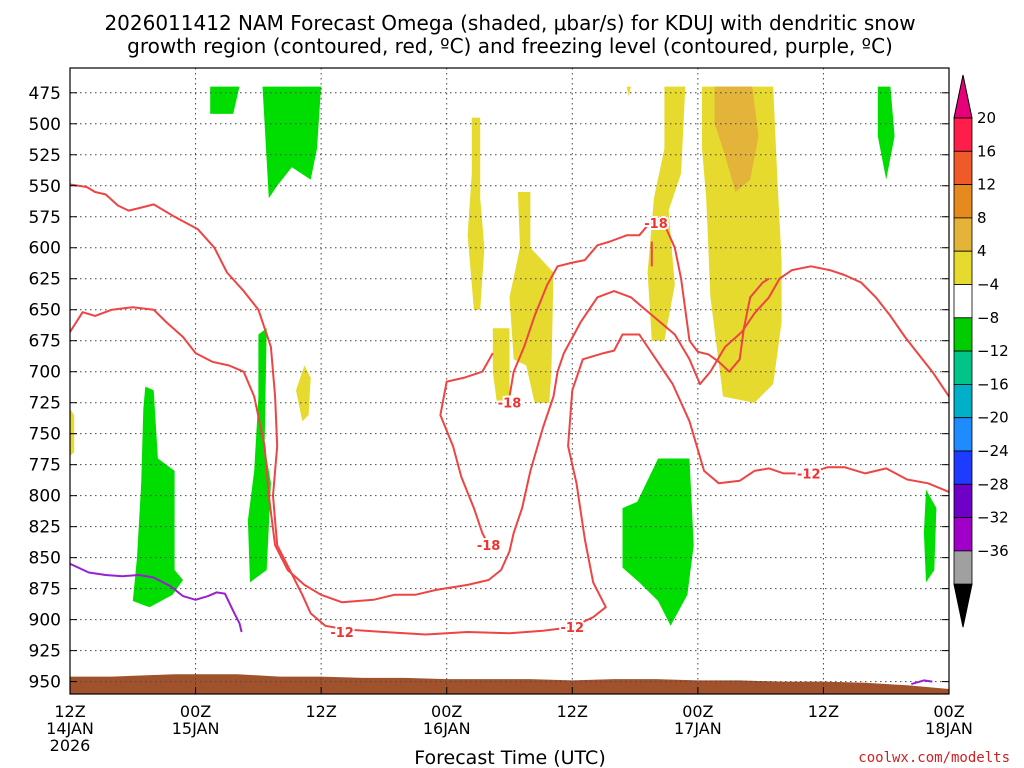  Describe the element at coordinates (948, 711) in the screenshot. I see `x-tick-label-7-1: 00Z` at that location.